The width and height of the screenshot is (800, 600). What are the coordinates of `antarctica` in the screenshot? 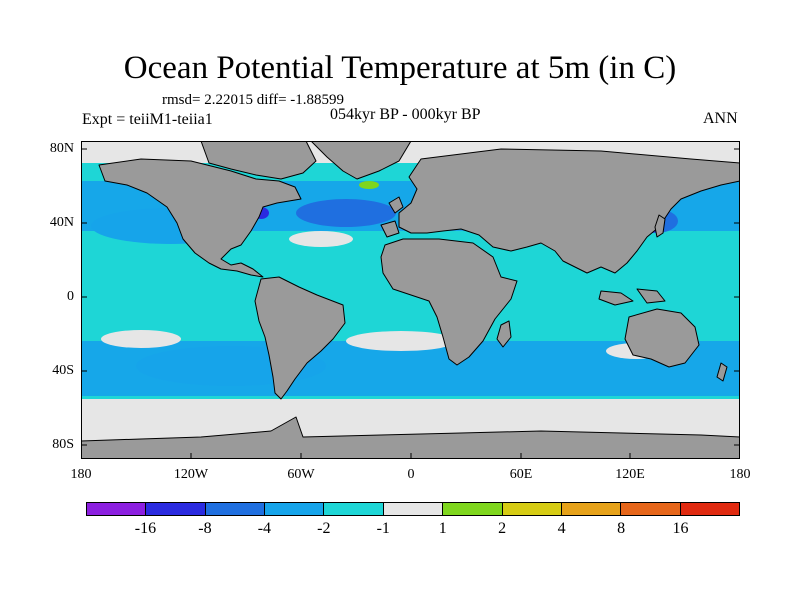 It's located at (410, 437).